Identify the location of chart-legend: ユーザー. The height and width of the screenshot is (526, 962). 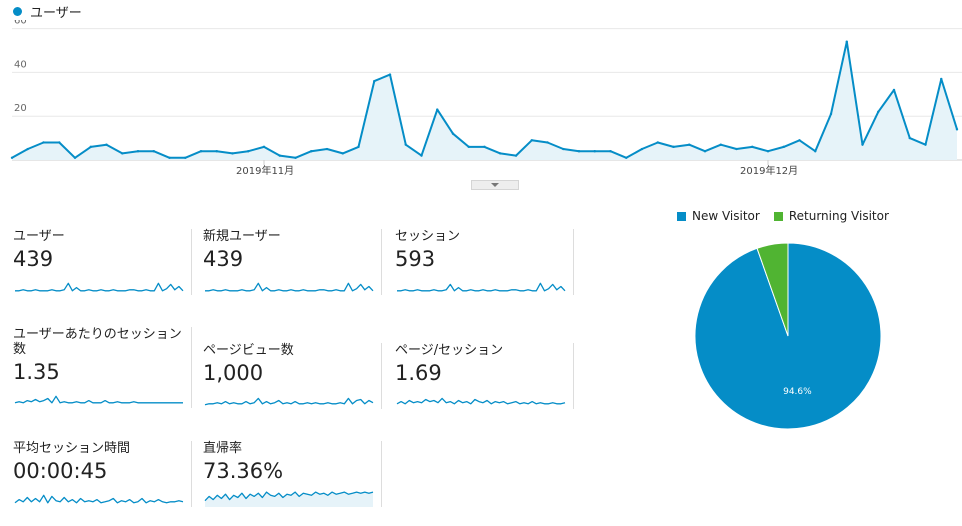
(47, 11).